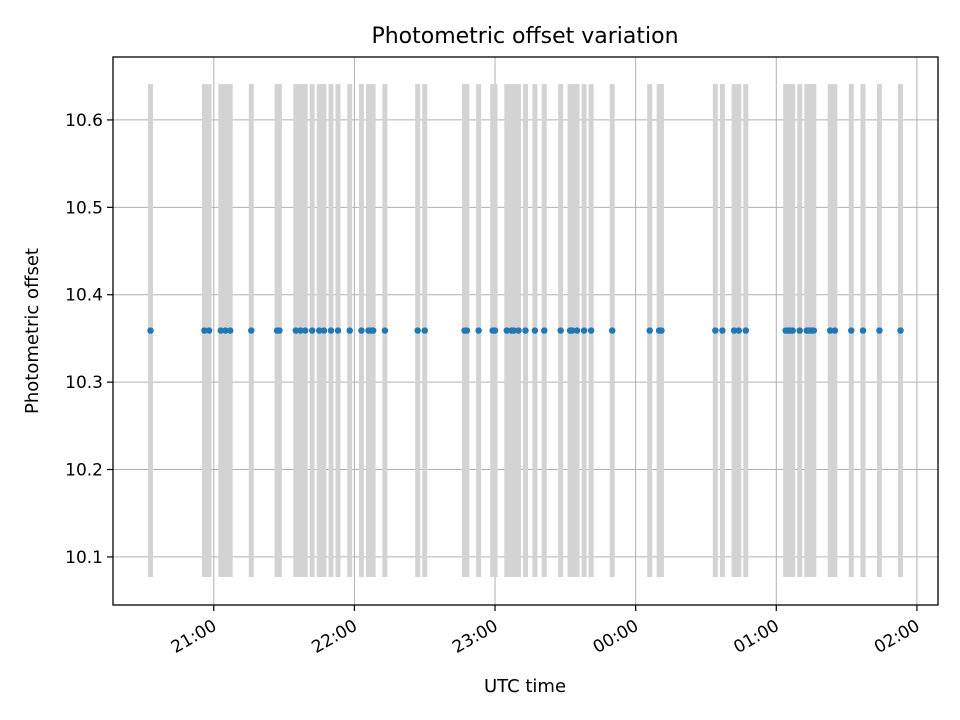 This screenshot has height=720, width=960. What do you see at coordinates (525, 686) in the screenshot?
I see `x-axis-label: UTC time` at bounding box center [525, 686].